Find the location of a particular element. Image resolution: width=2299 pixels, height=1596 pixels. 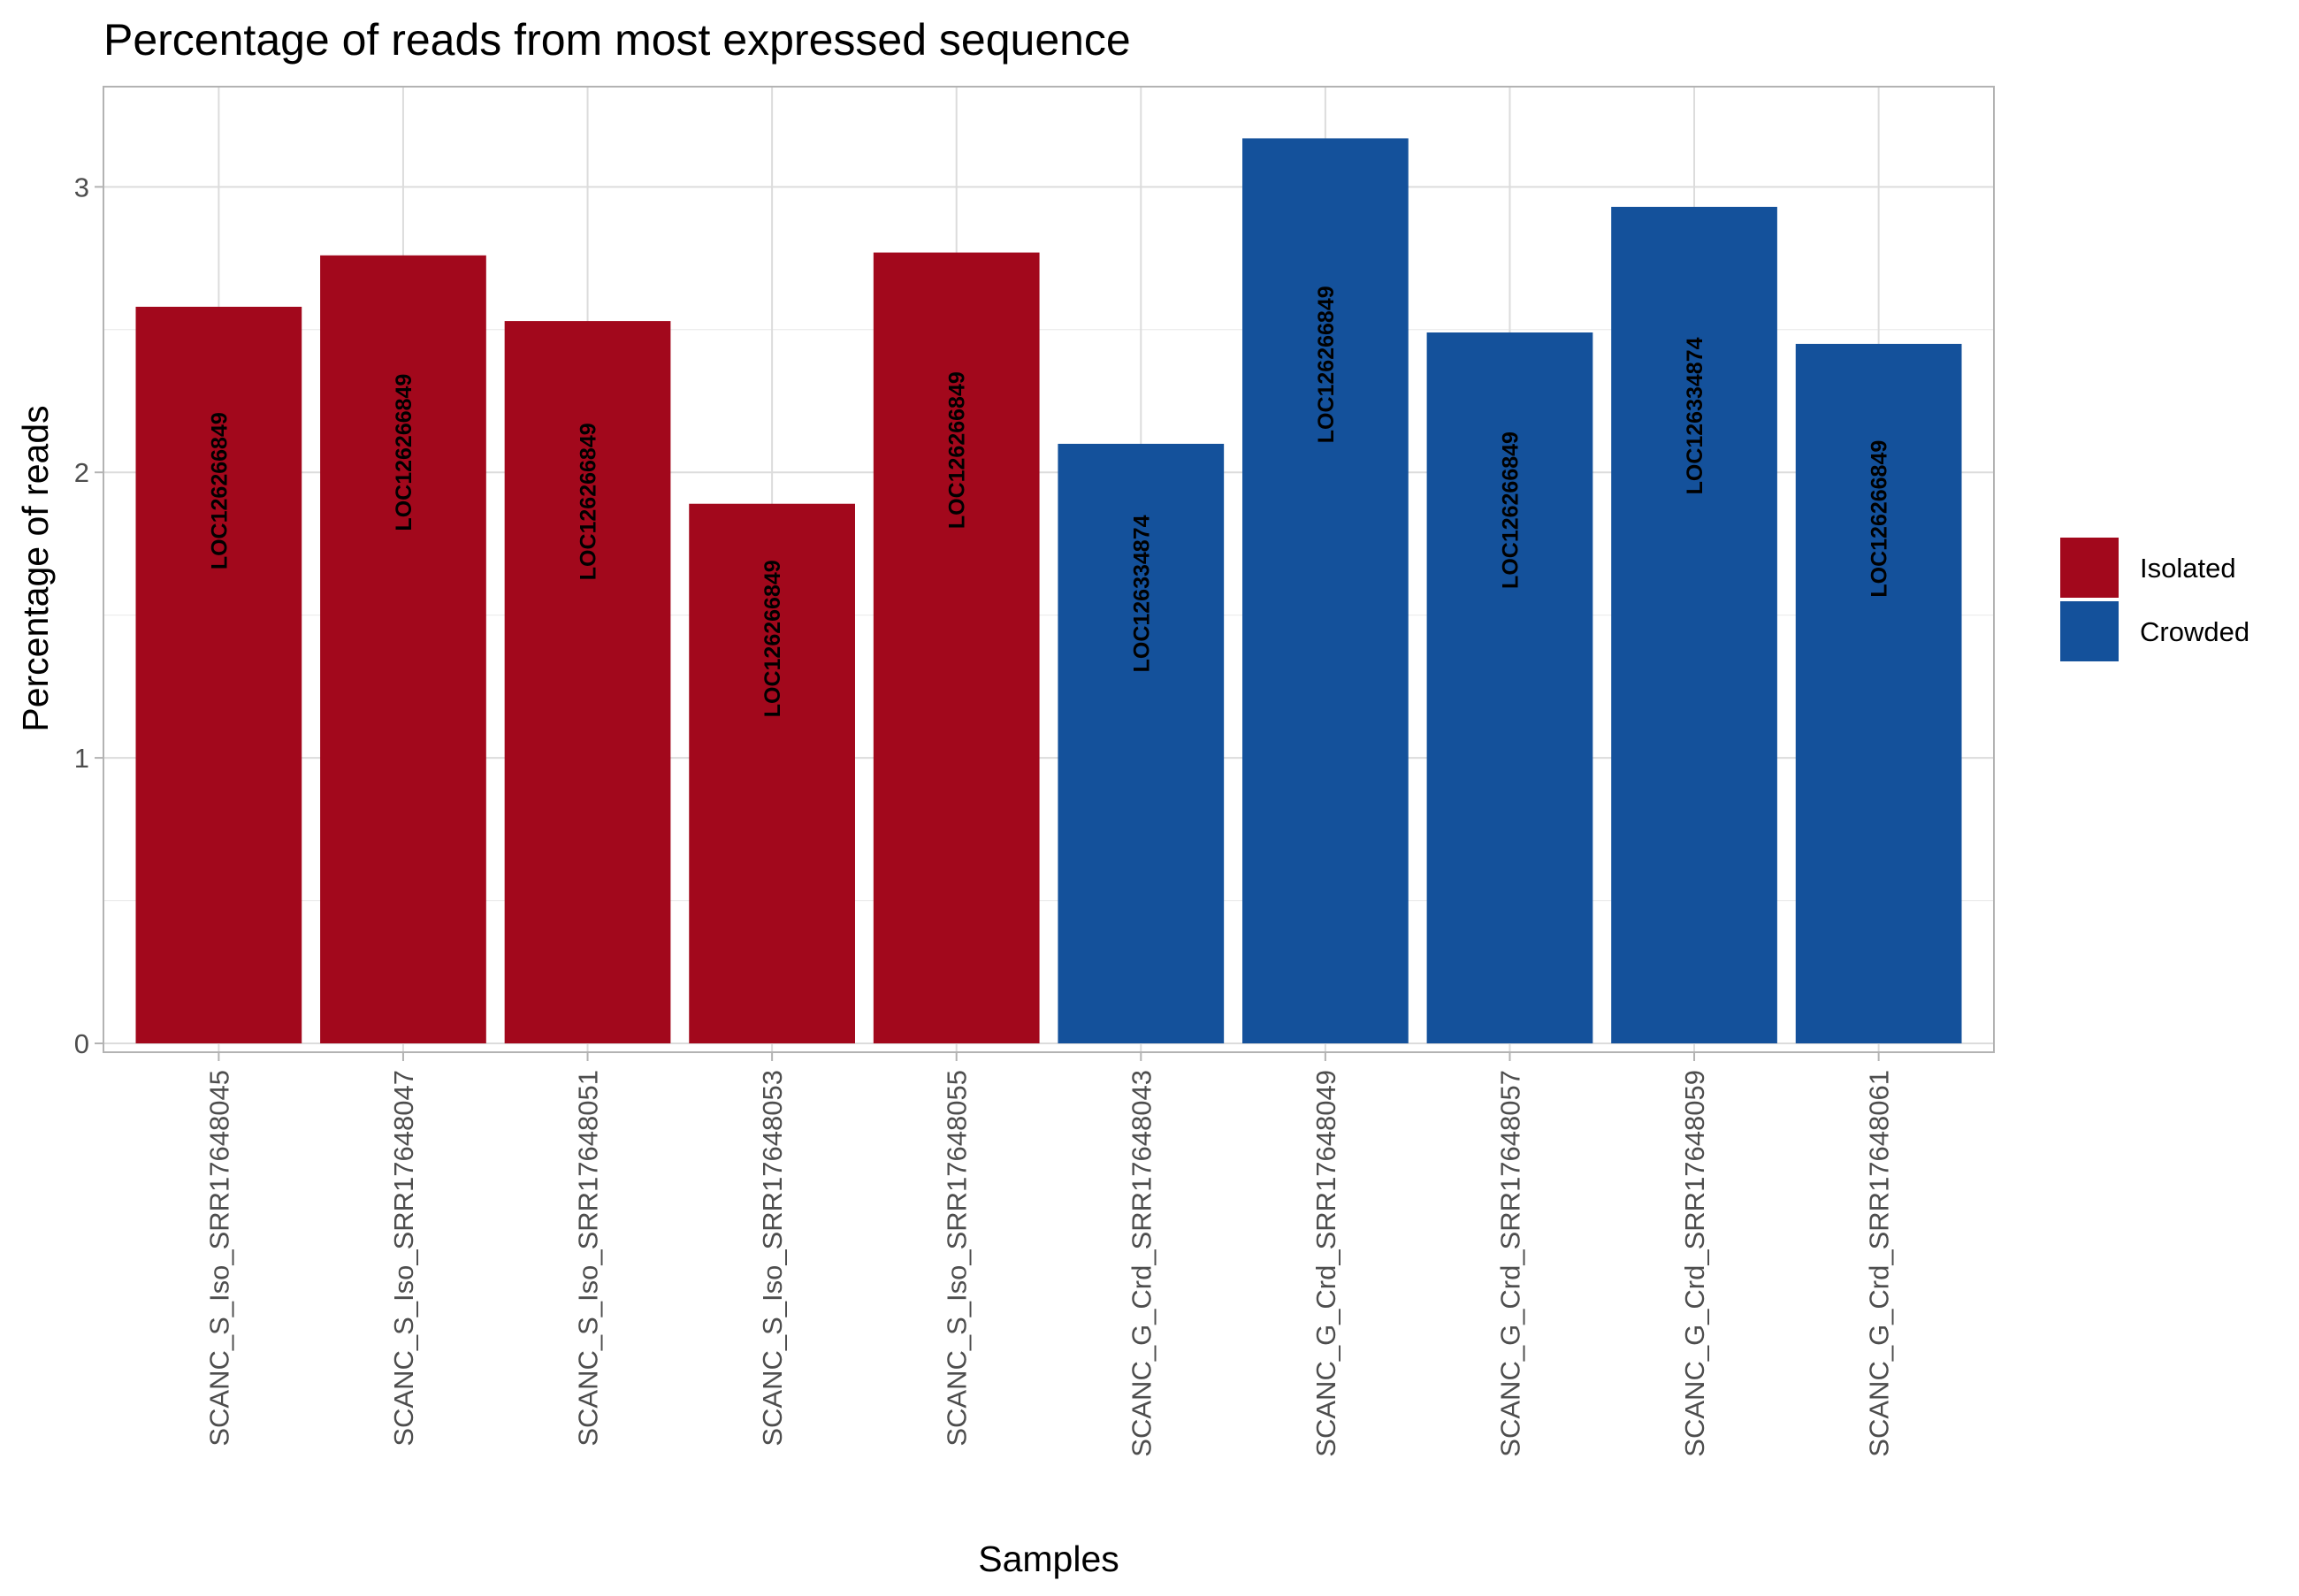

x-tick-label: SCANC_S_Iso_SRR17648047 is located at coordinates (403, 1258).